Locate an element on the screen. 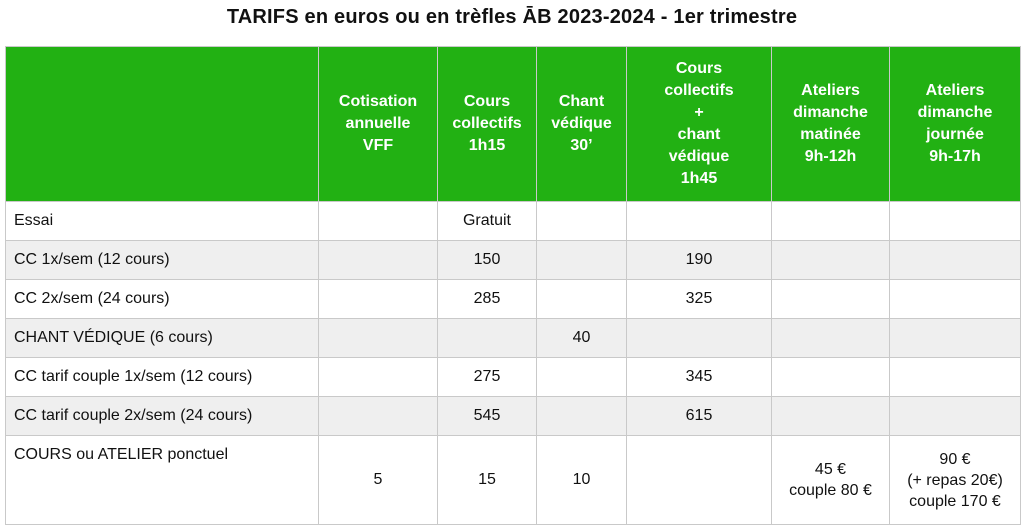 The height and width of the screenshot is (525, 1024). price-line: (+ repas 20€) is located at coordinates (955, 480).